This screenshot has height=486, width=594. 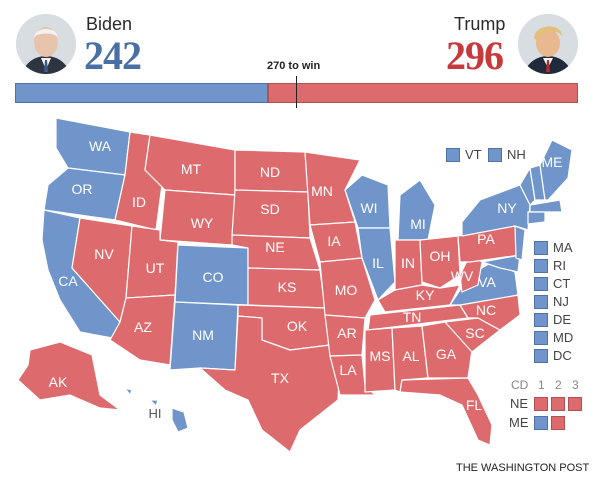 What do you see at coordinates (548, 44) in the screenshot?
I see `trump-avatar` at bounding box center [548, 44].